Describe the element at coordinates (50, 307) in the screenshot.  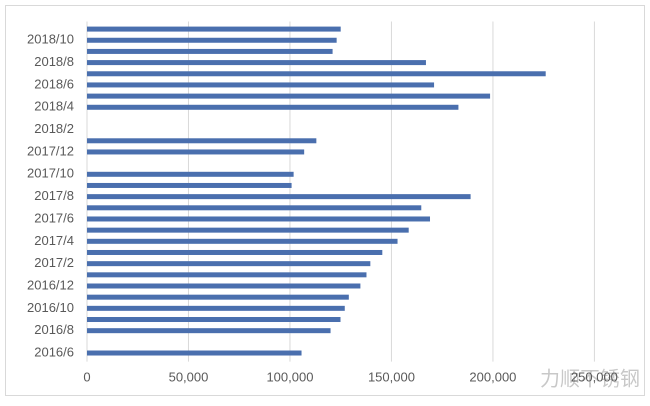
I see `y-tick-label: 2016/10` at that location.